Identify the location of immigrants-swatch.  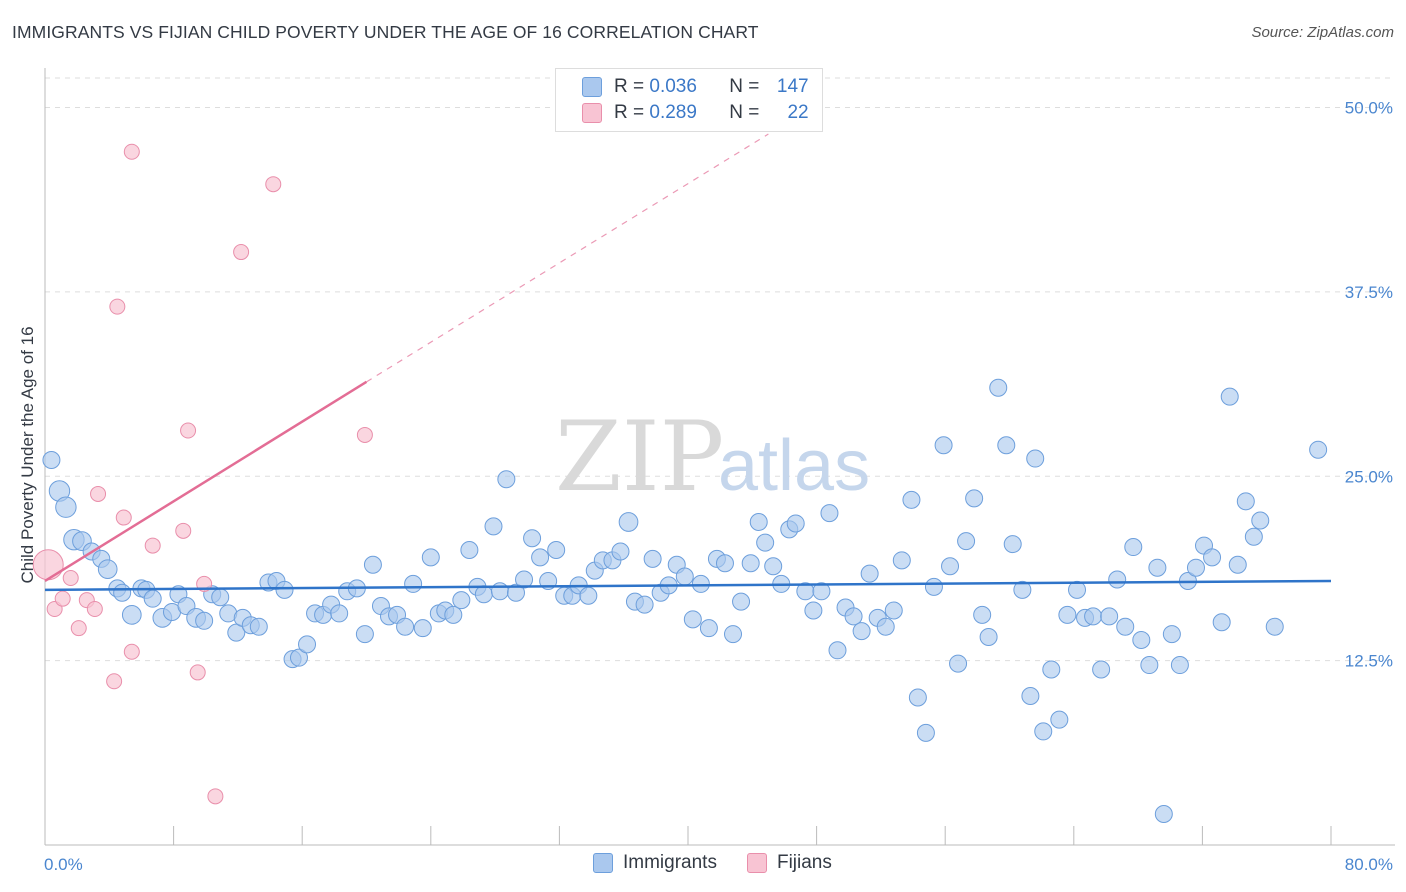
(592, 87).